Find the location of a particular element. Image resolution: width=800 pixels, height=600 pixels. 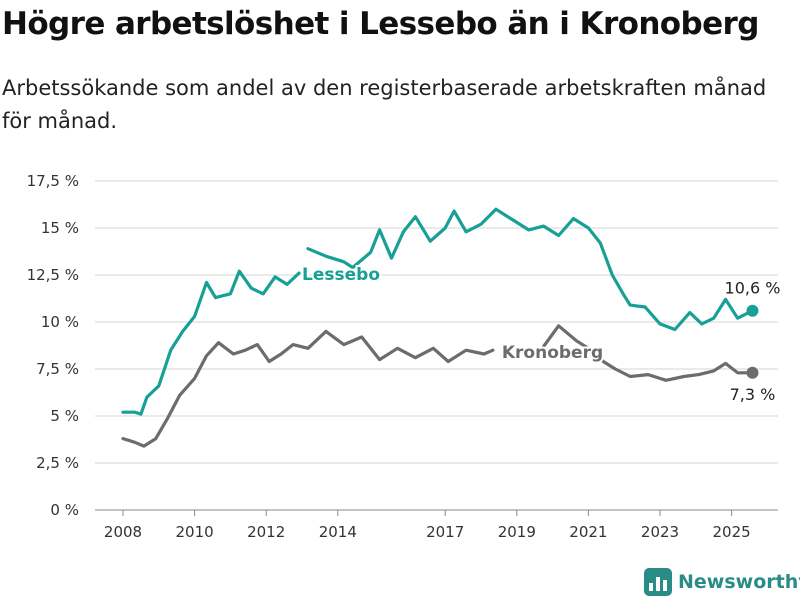

x-tick-label: 2025 is located at coordinates (732, 532).